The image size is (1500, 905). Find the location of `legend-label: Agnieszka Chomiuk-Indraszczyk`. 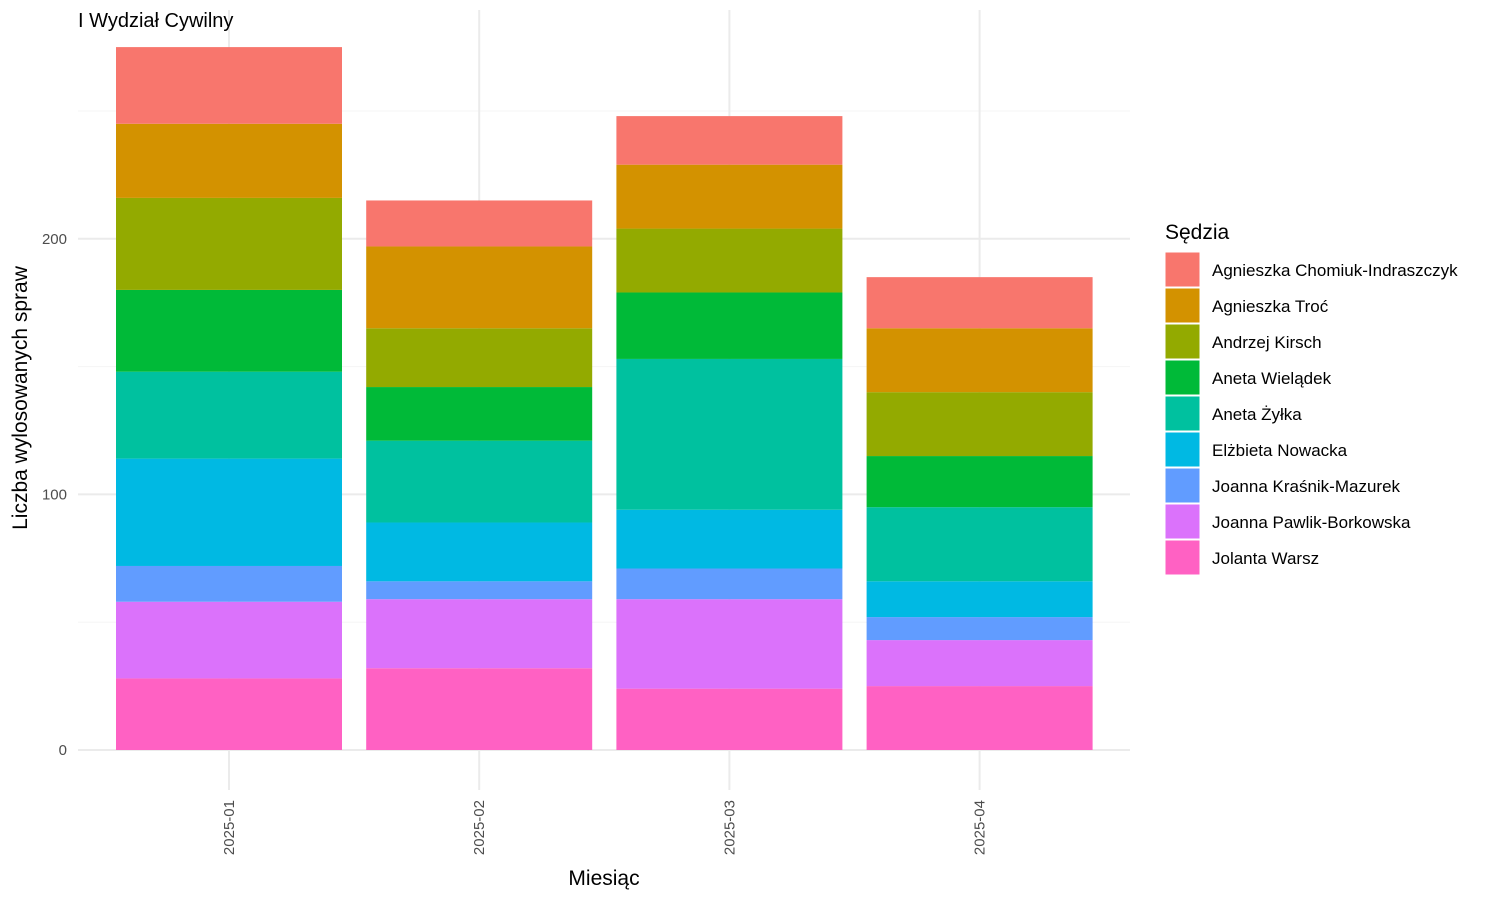

legend-label: Agnieszka Chomiuk-Indraszczyk is located at coordinates (1335, 270).